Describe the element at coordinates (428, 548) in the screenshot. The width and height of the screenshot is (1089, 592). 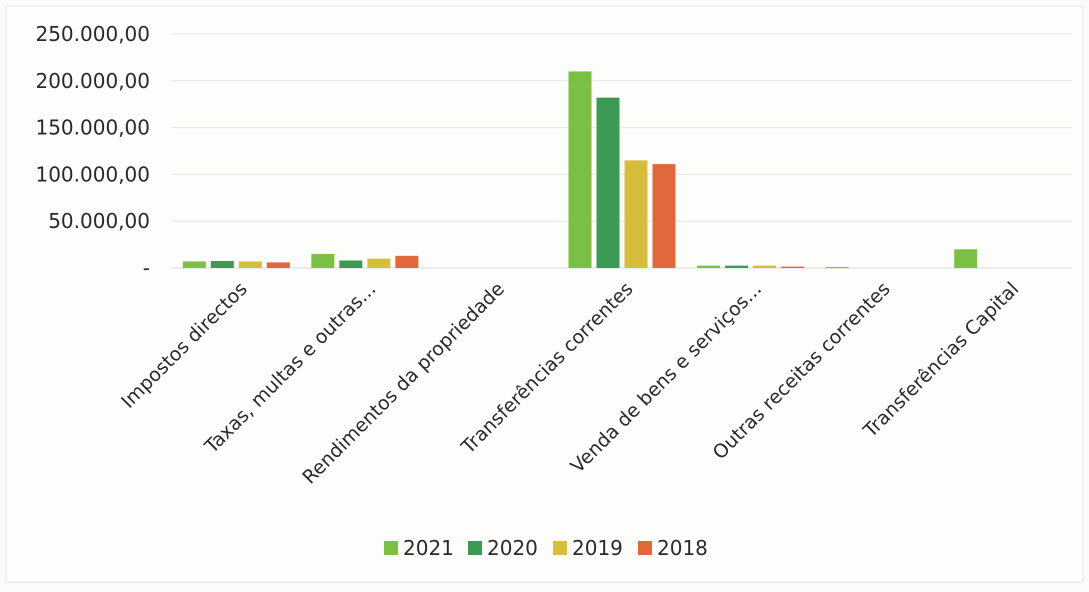
I see `legend-label: 2021` at that location.